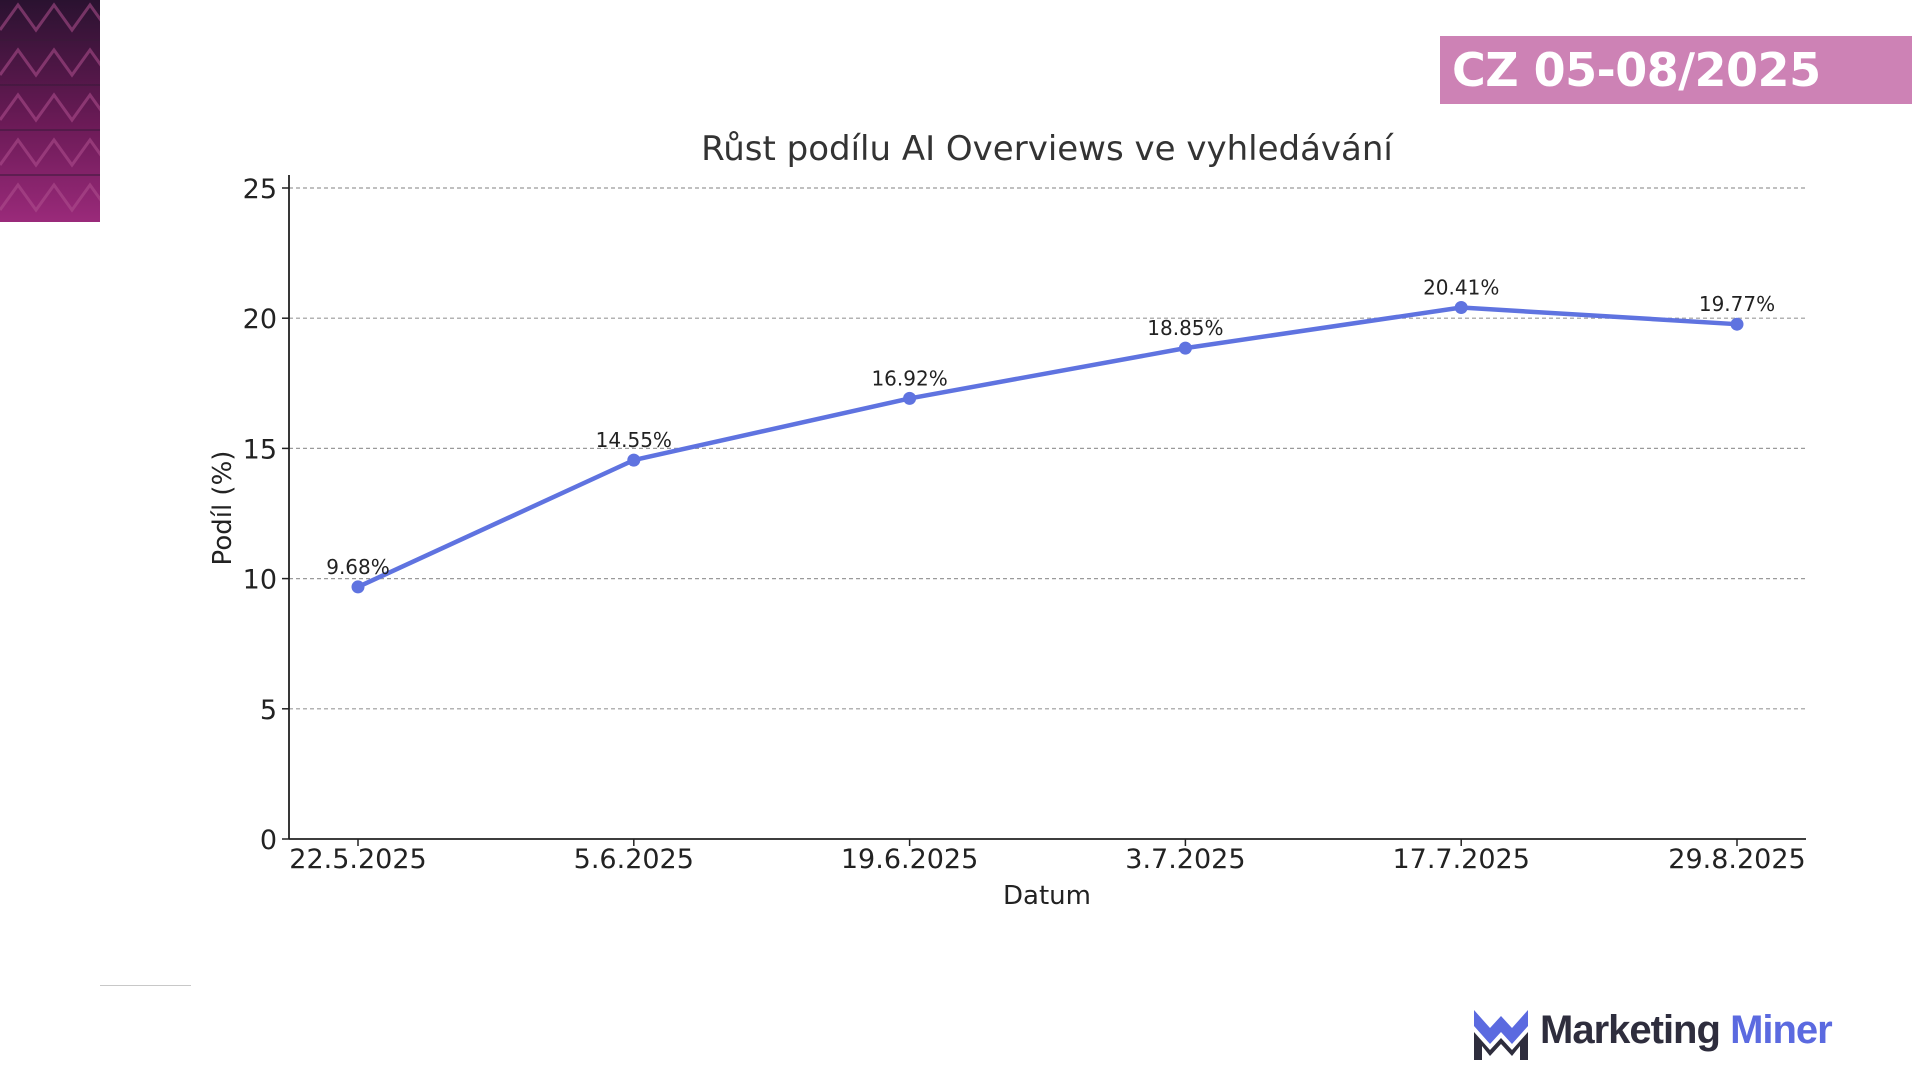 This screenshot has height=1080, width=1920. What do you see at coordinates (260, 189) in the screenshot?
I see `y-tick-label: 25` at bounding box center [260, 189].